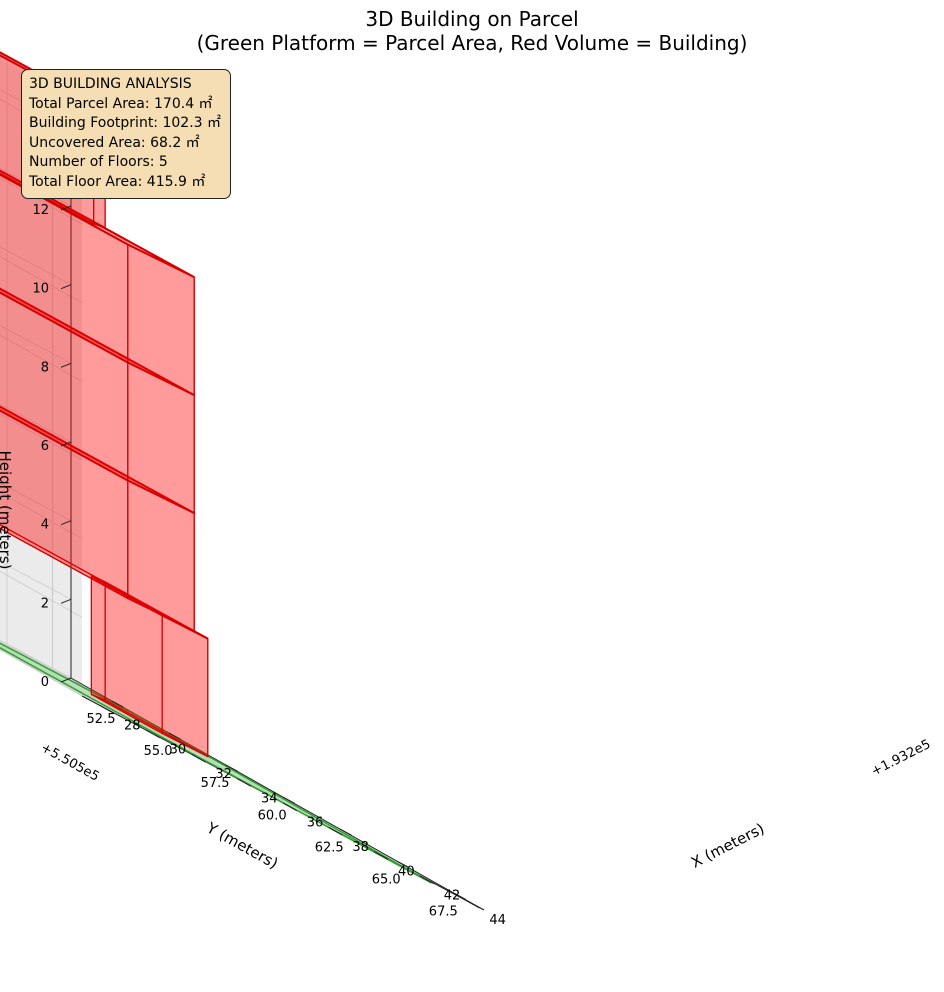  I want to click on grid-line-y-floor, so click(56, 671).